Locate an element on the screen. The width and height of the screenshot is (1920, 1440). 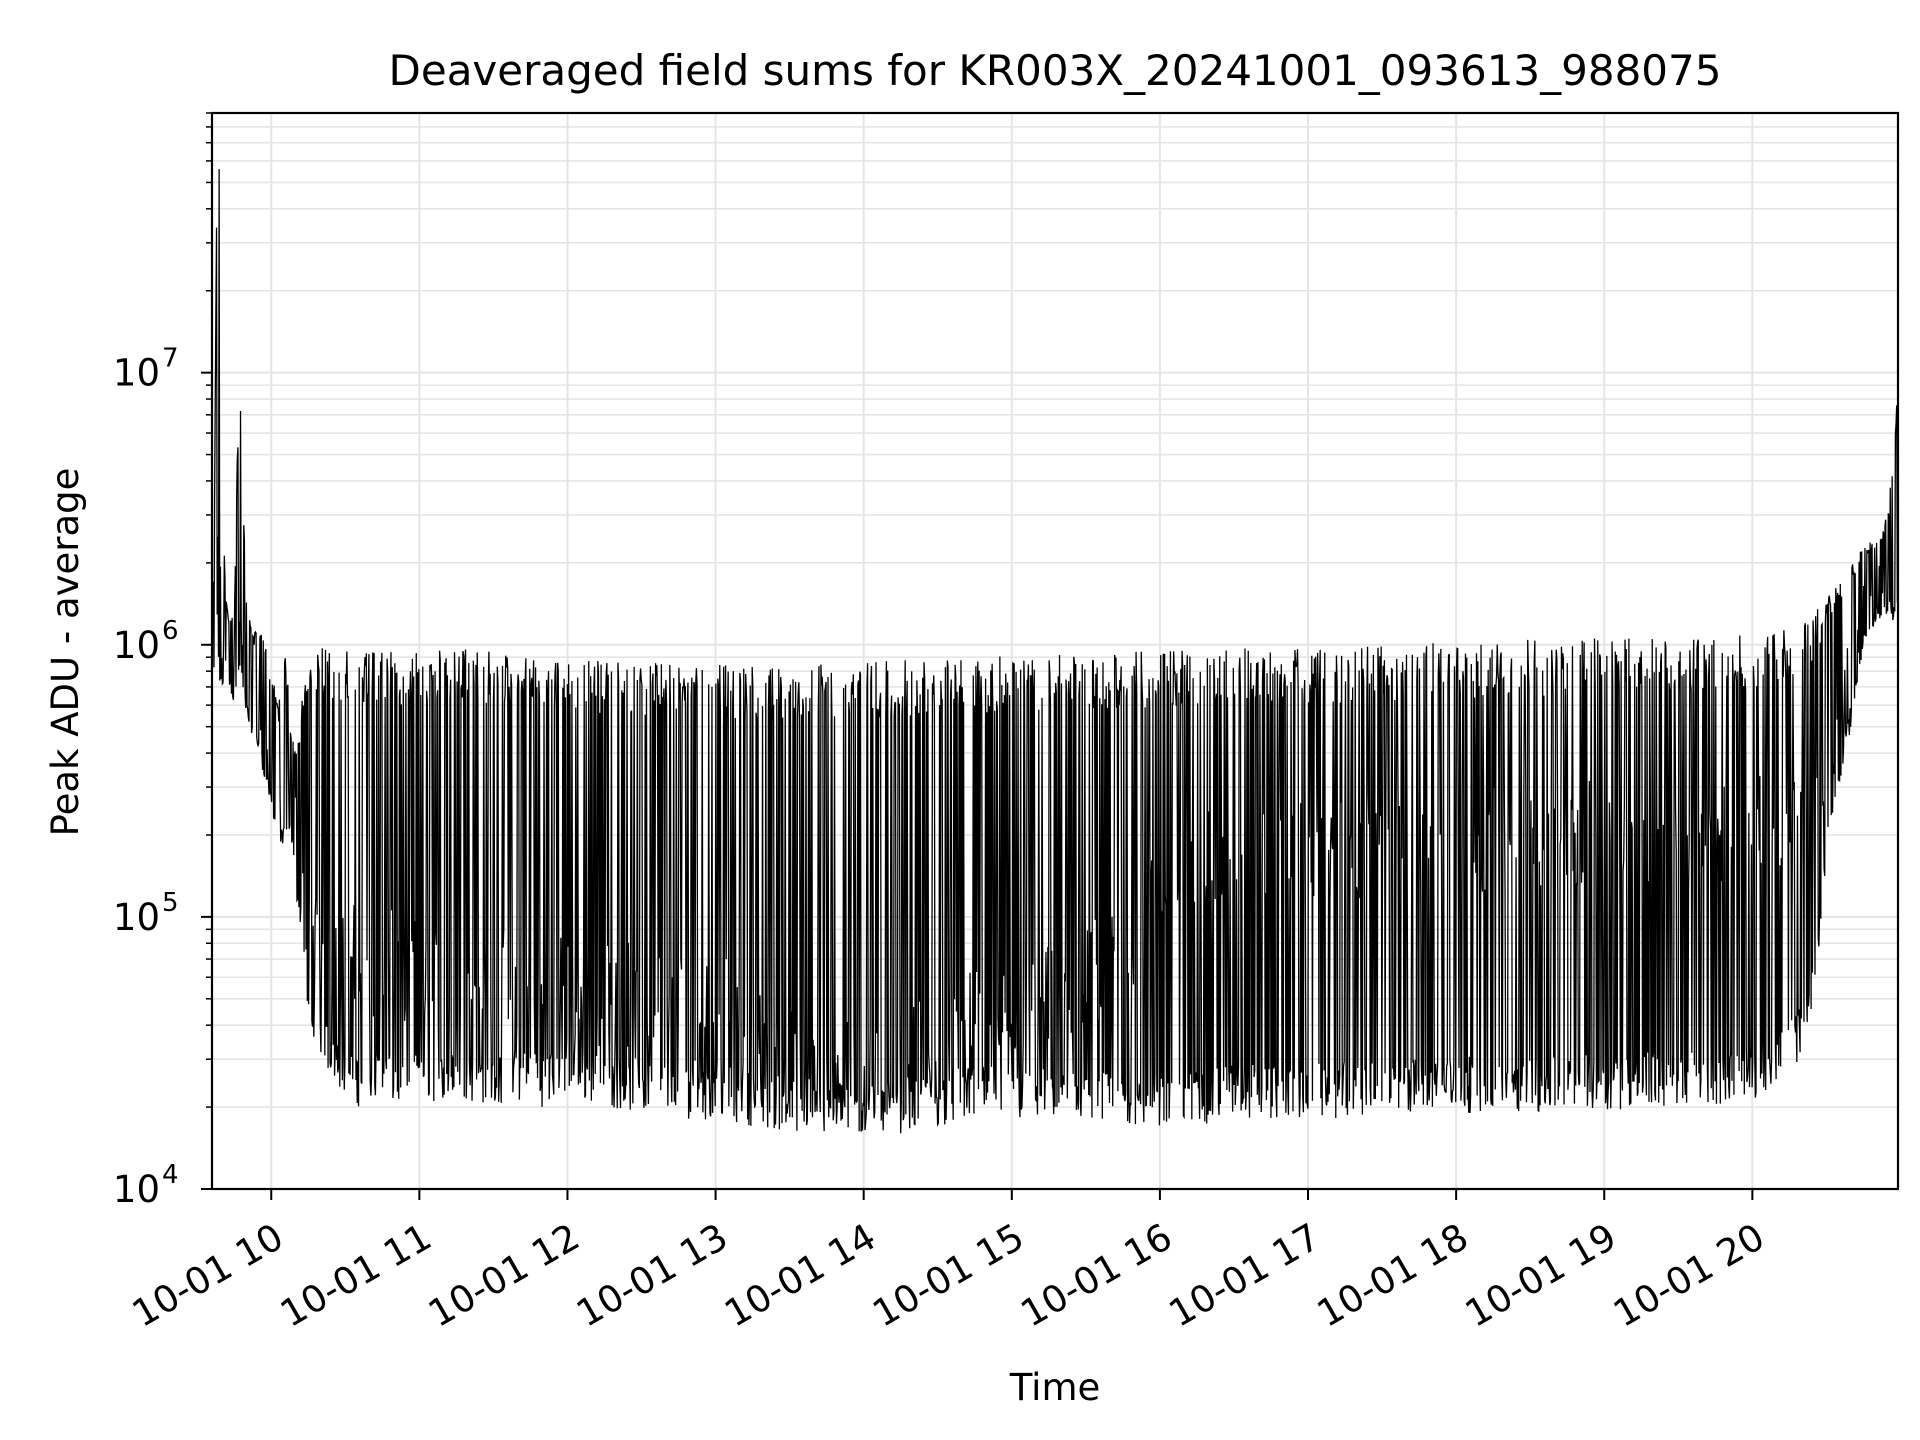
x-axis-label: Time is located at coordinates (1055, 1387).